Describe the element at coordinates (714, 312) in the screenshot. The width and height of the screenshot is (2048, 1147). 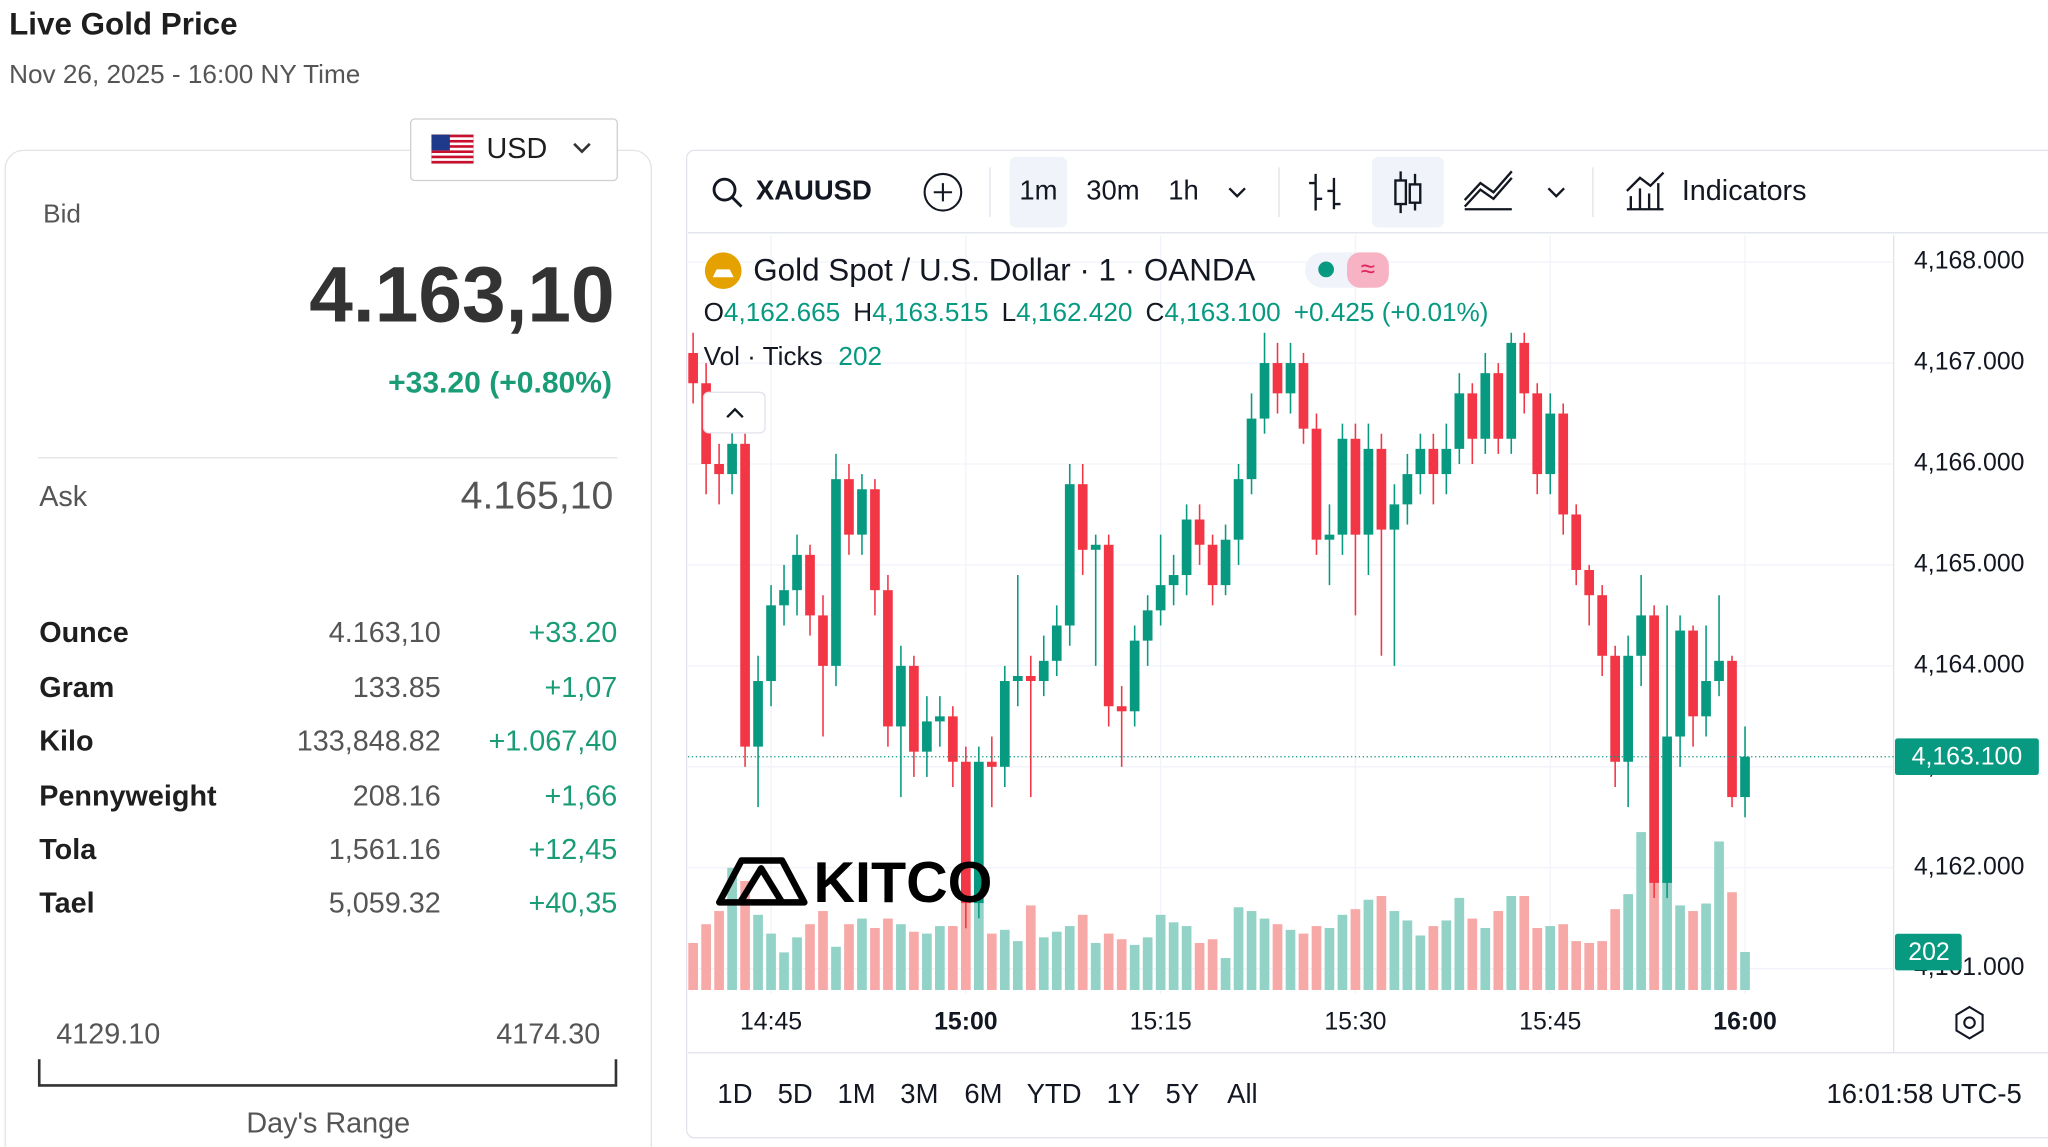
I see `ohlc-label: O` at that location.